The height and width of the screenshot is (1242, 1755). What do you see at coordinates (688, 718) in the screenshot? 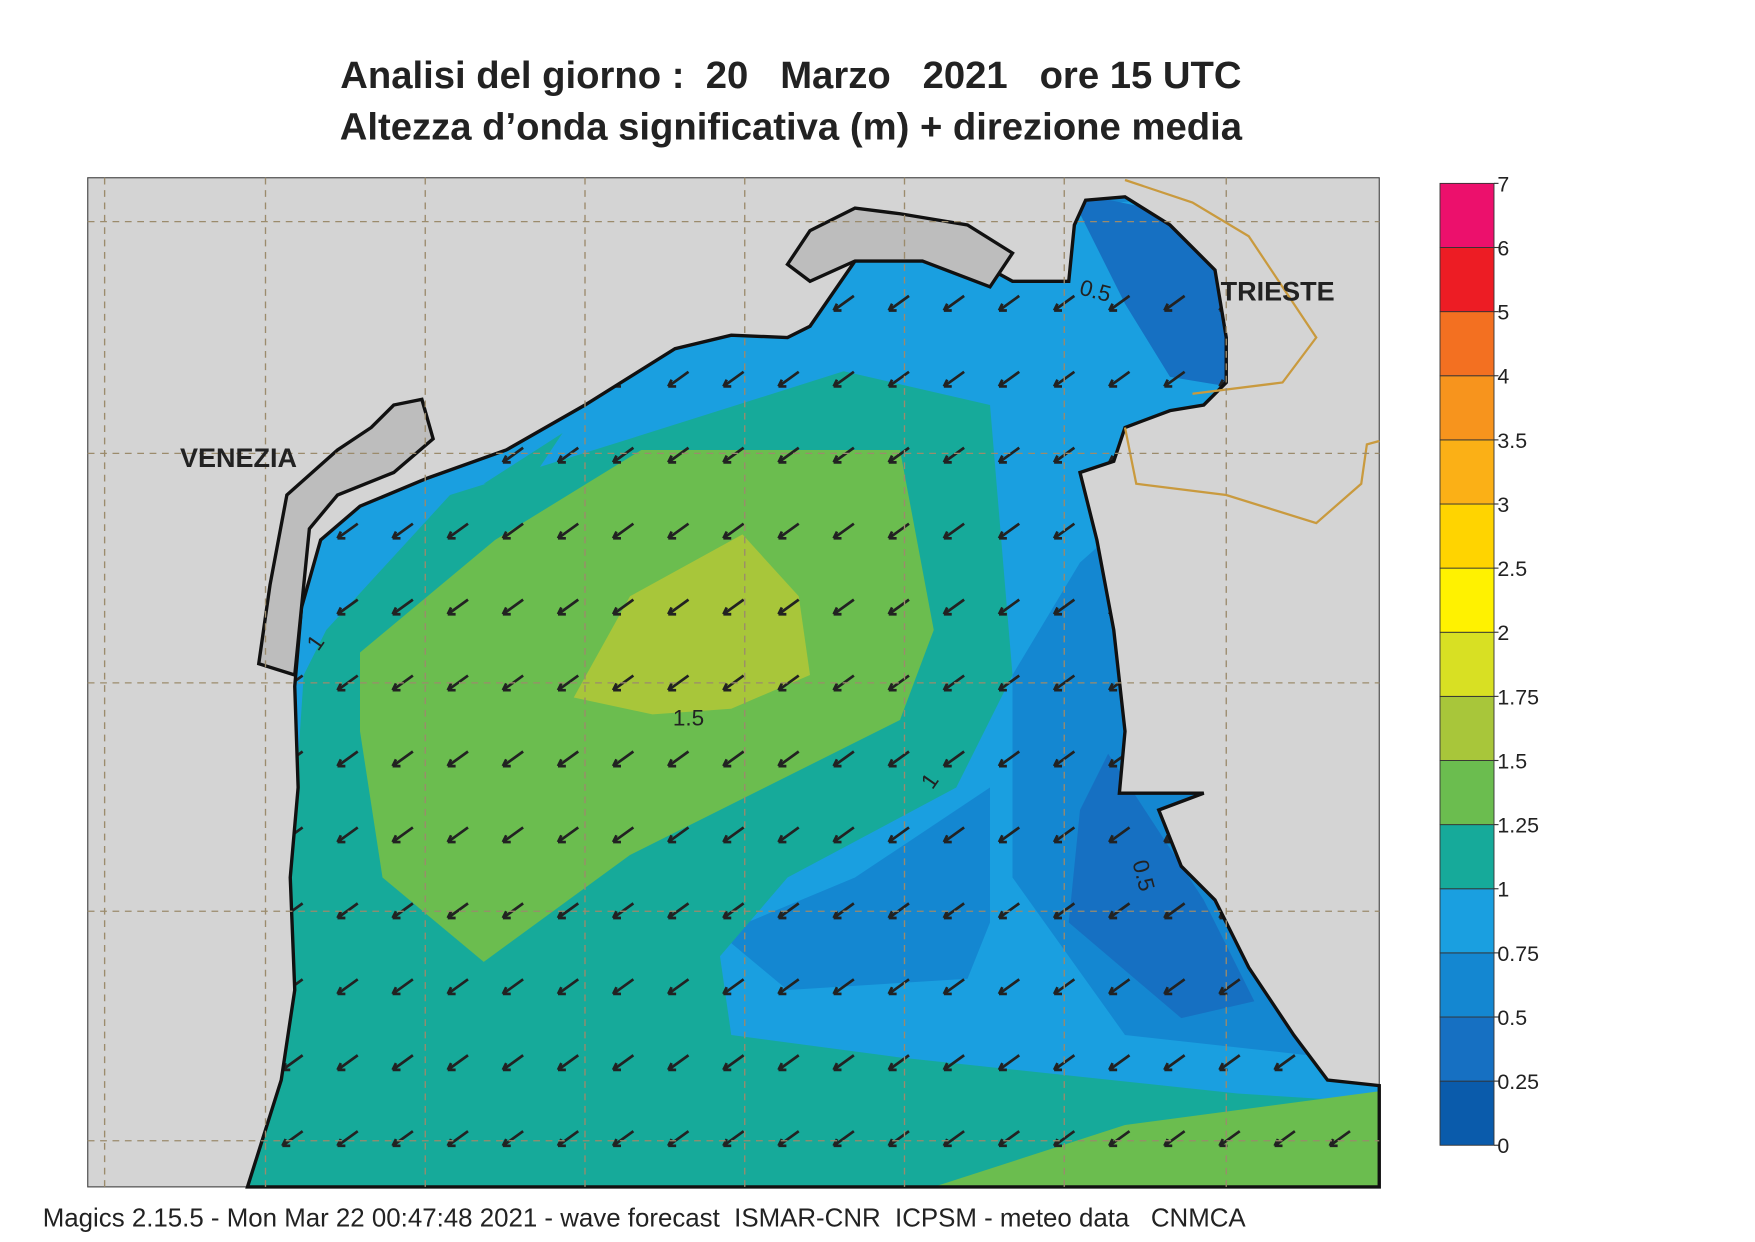
I see `contour-label: 1.5` at bounding box center [688, 718].